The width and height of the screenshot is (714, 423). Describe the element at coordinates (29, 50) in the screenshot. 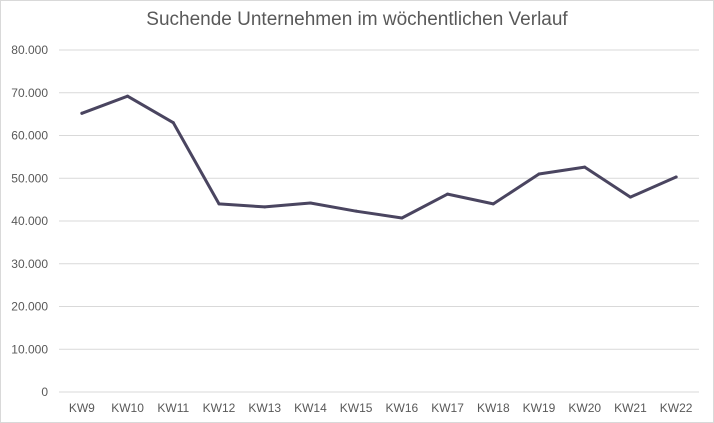

I see `y-tick-label: 80.000` at that location.